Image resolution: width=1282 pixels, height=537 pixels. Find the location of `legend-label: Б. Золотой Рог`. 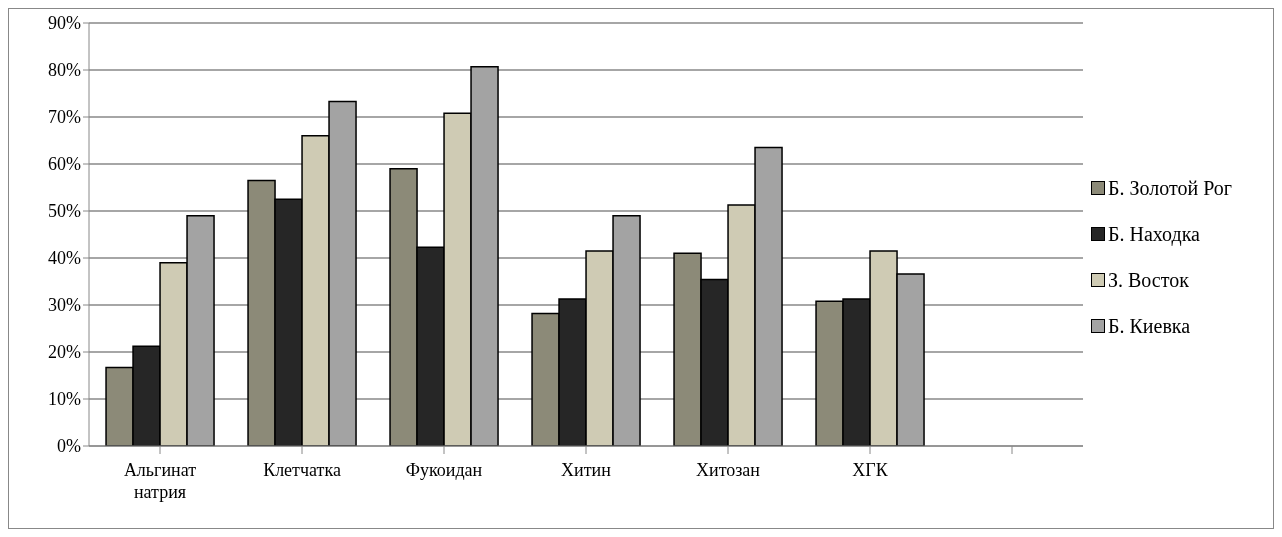

legend-label: Б. Золотой Рог is located at coordinates (1170, 187).